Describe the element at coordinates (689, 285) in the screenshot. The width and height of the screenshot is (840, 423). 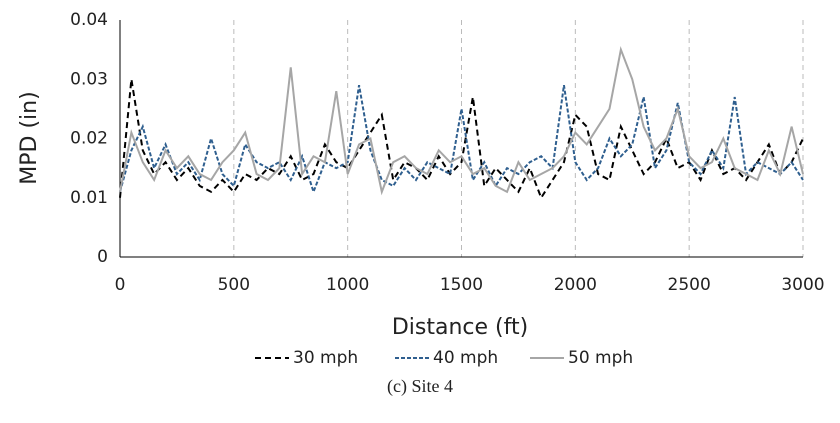
I see `x-tick-label: 2500` at that location.